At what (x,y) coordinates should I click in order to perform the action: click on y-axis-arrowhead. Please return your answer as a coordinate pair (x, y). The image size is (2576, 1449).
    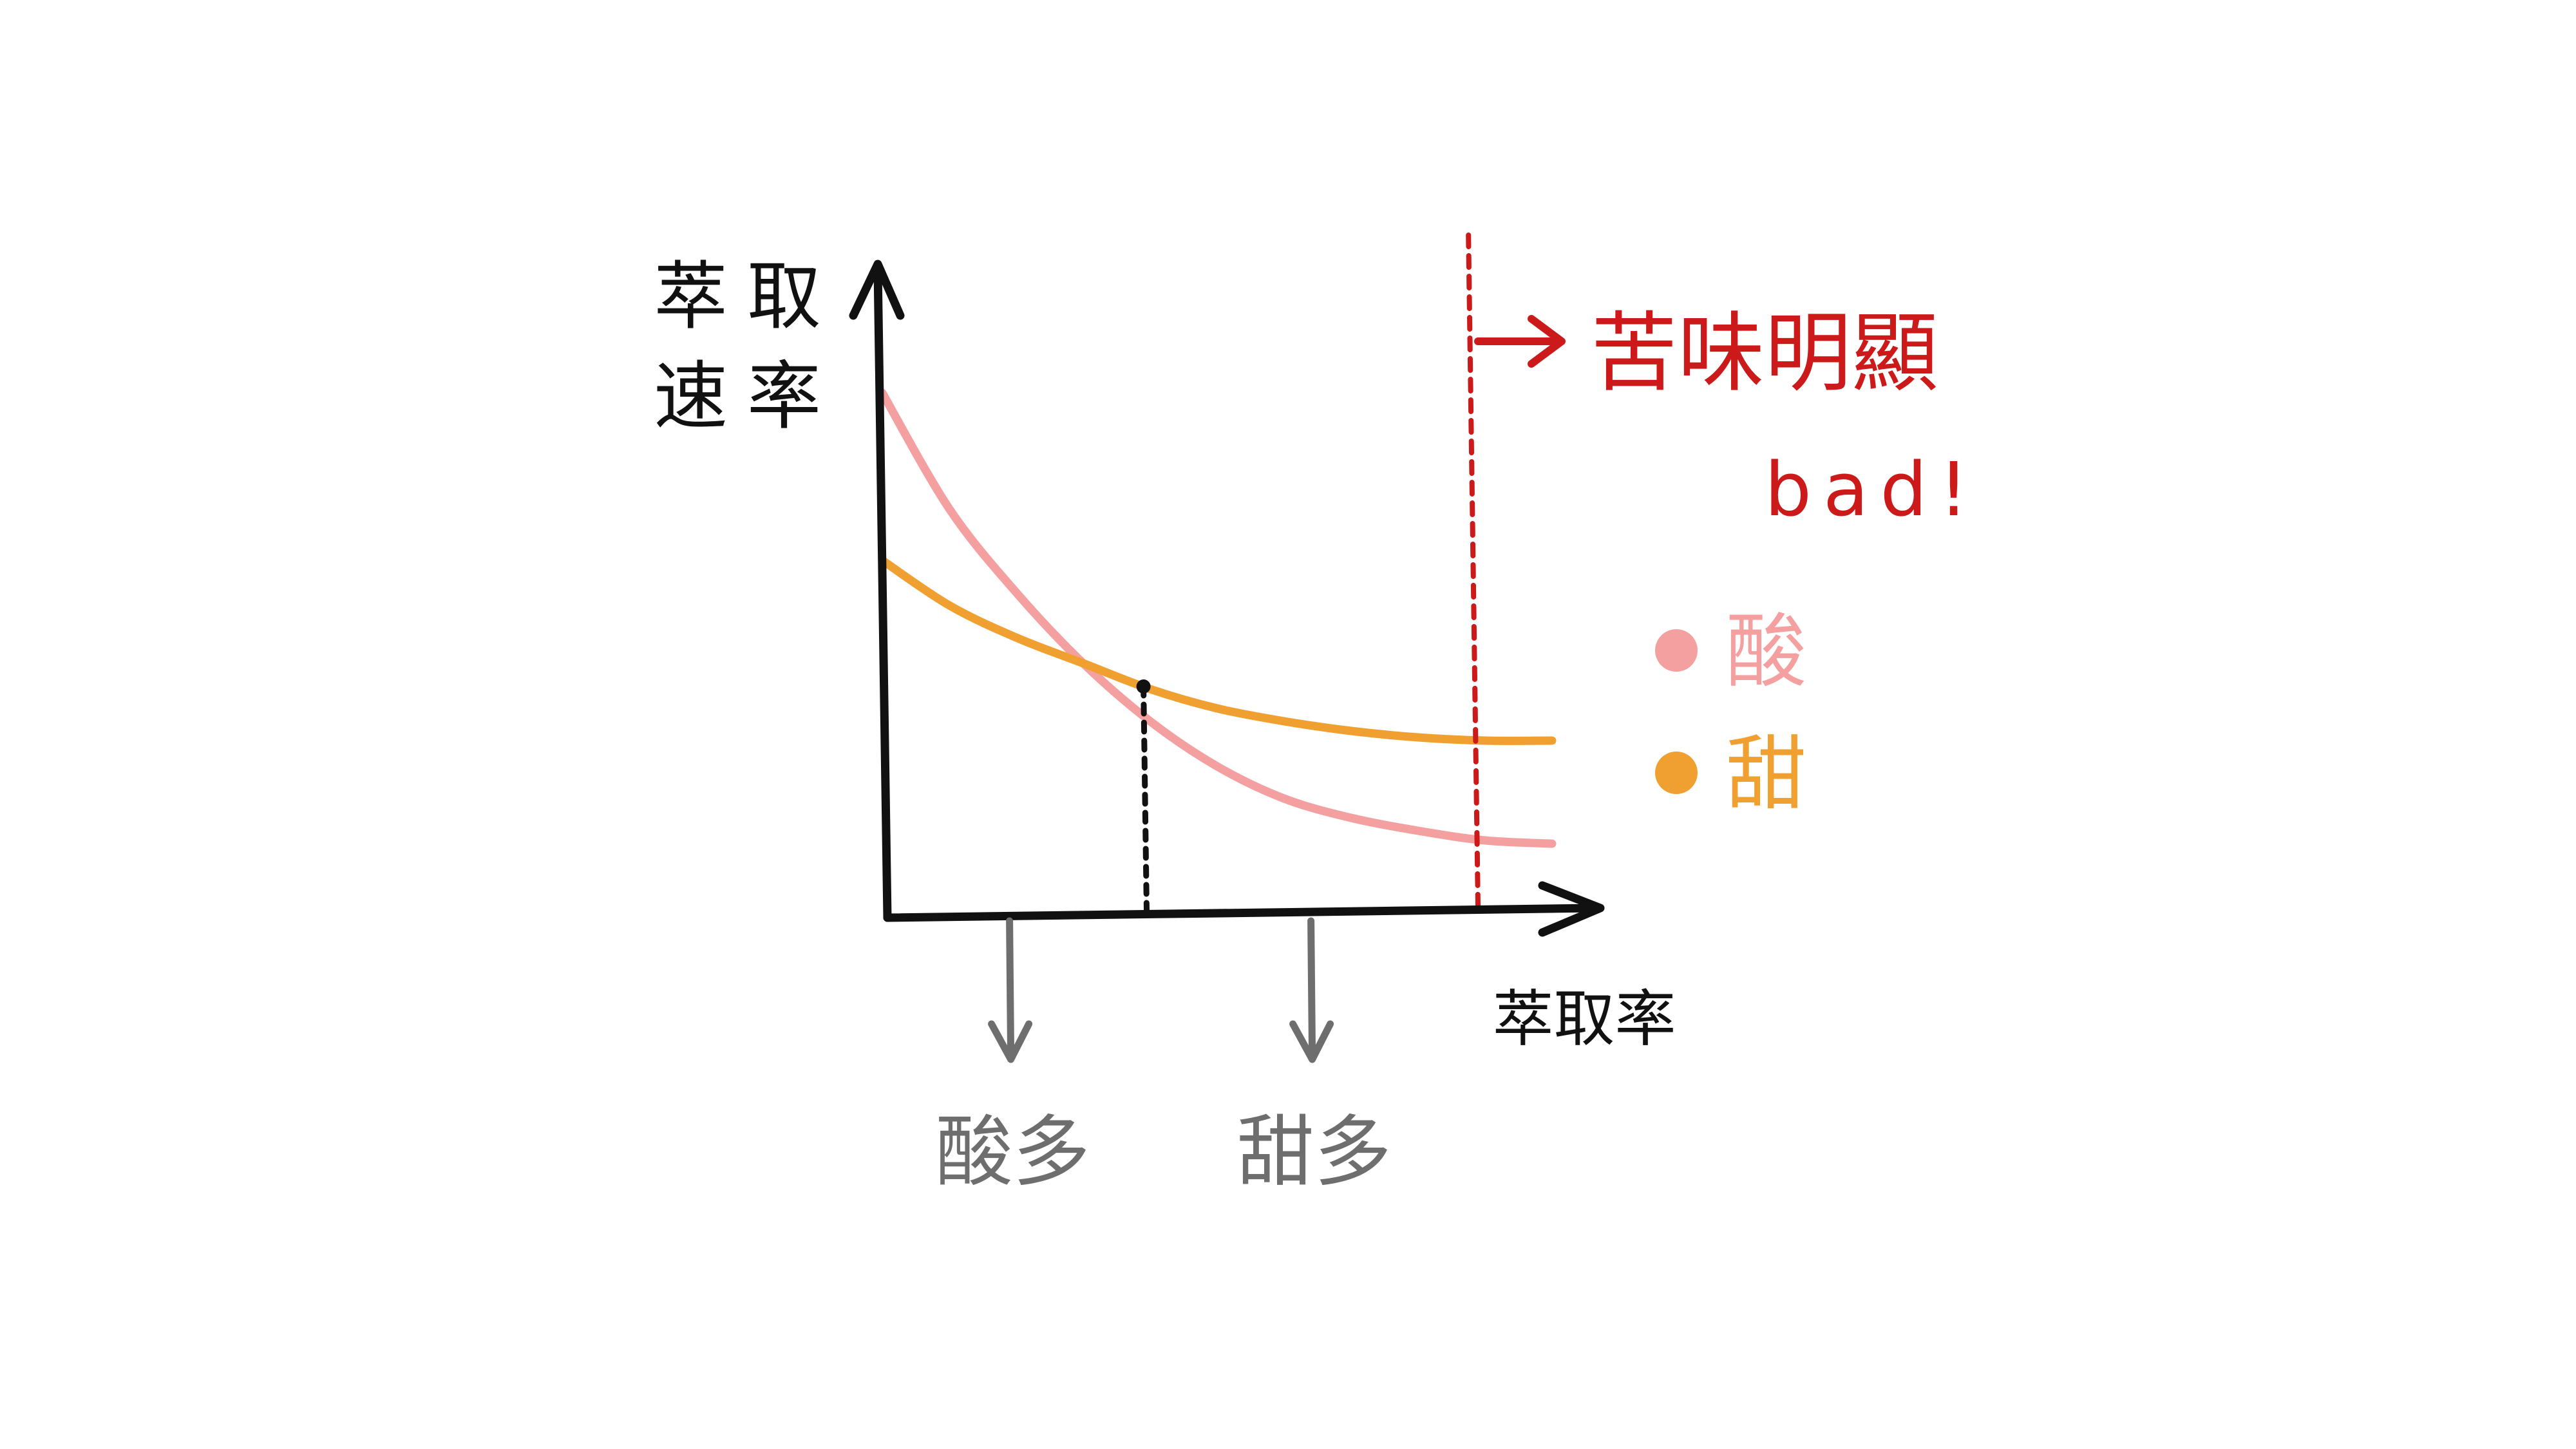
    Looking at the image, I should click on (877, 290).